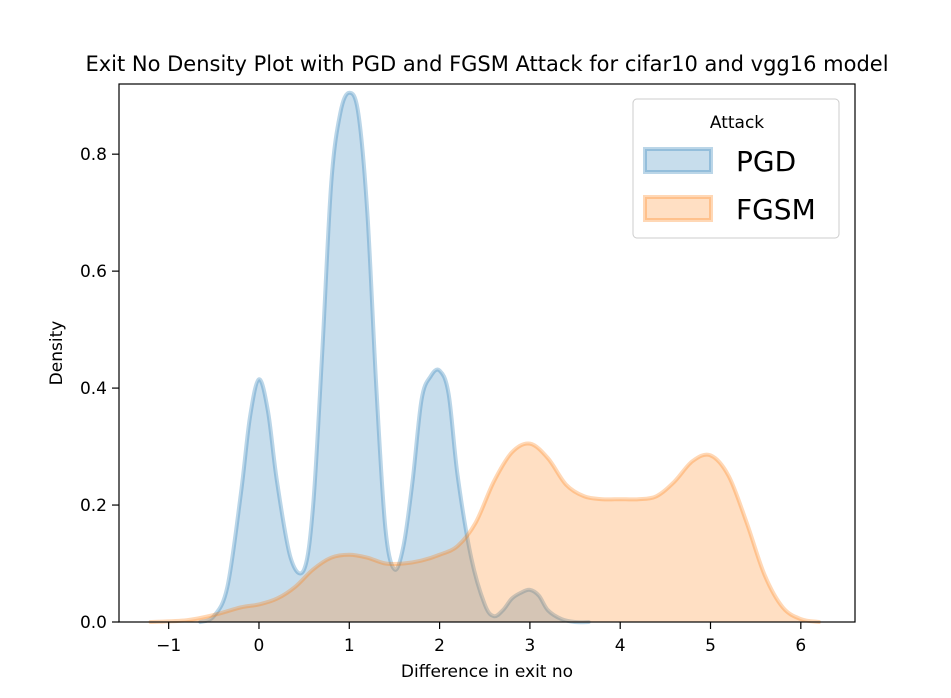 The height and width of the screenshot is (698, 951). What do you see at coordinates (93, 272) in the screenshot?
I see `y-tick-label: 0.6` at bounding box center [93, 272].